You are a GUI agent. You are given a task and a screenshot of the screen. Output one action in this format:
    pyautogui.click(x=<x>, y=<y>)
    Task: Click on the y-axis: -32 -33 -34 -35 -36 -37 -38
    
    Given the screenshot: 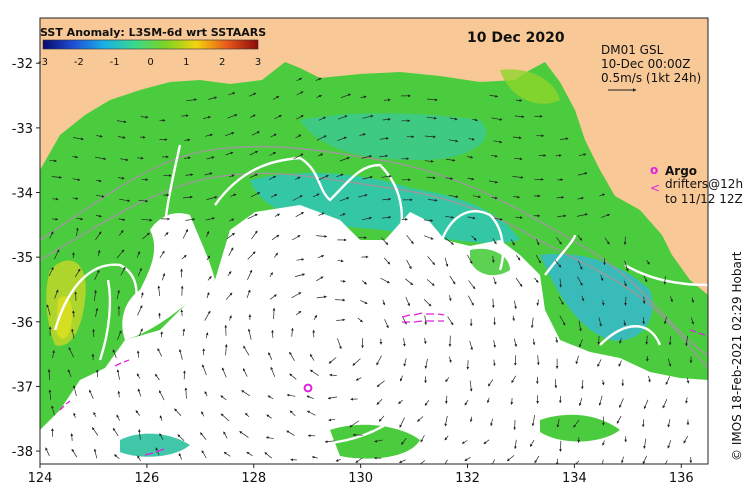 What is the action you would take?
    pyautogui.click(x=26, y=258)
    